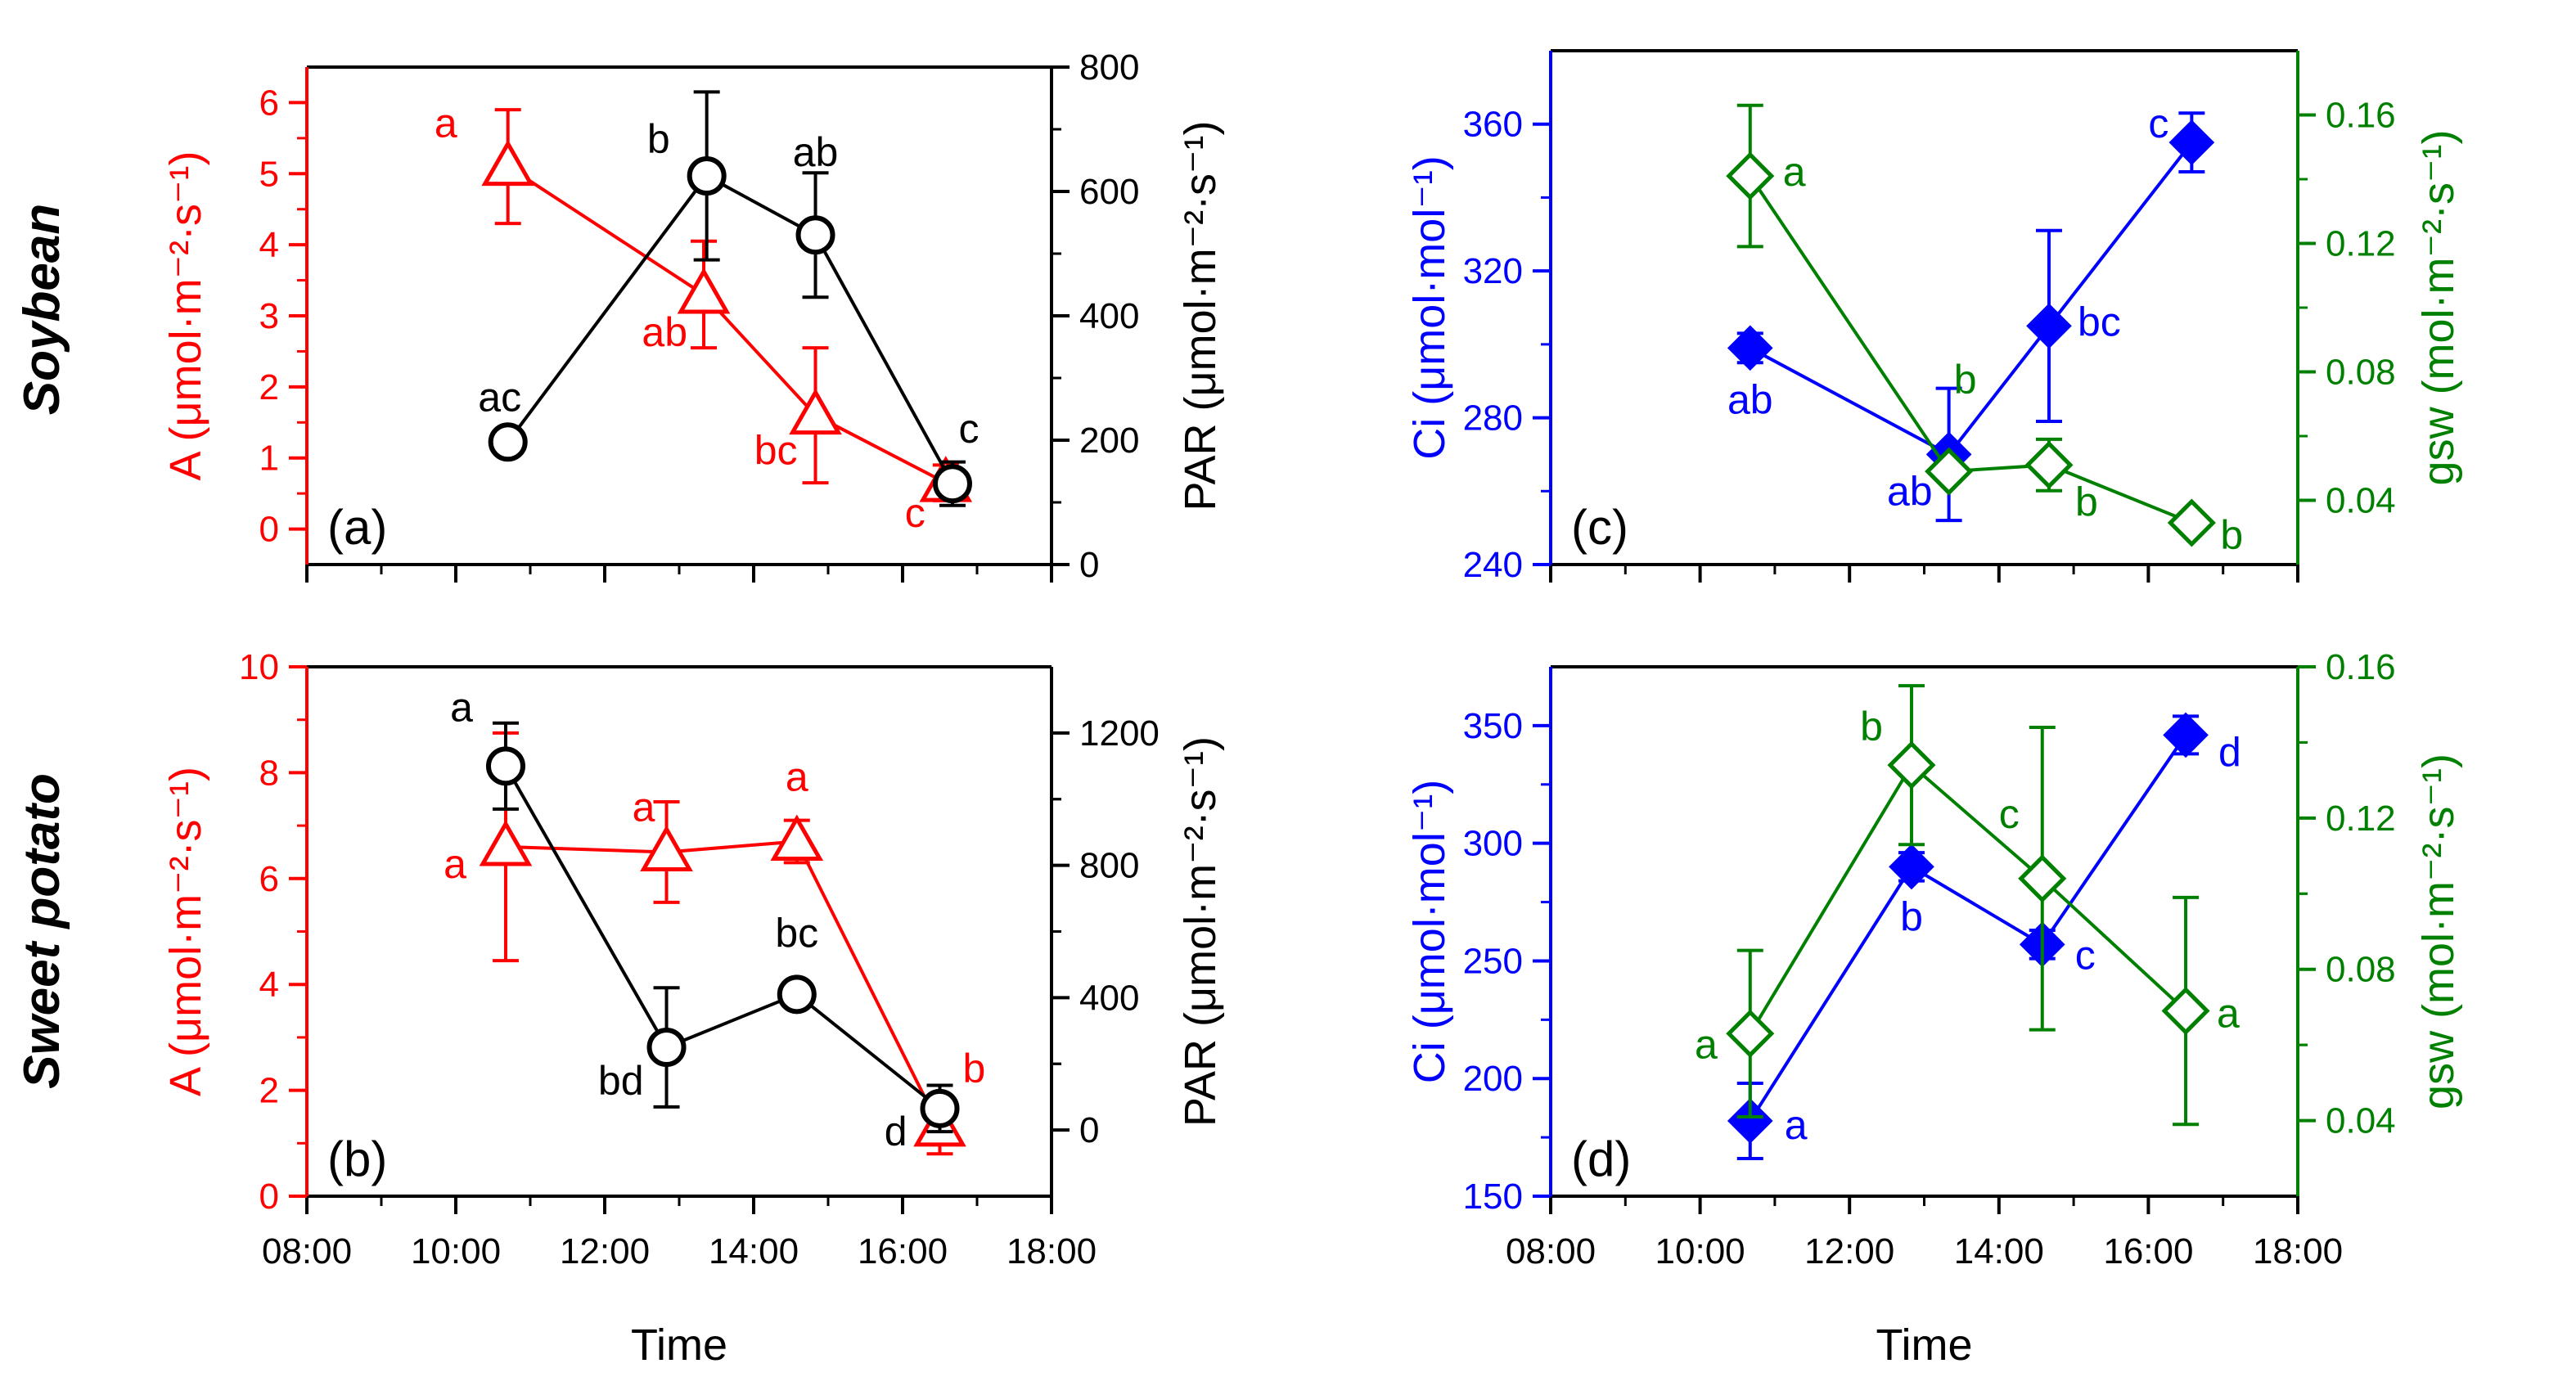  I want to click on left-tick-label: 320, so click(1493, 271).